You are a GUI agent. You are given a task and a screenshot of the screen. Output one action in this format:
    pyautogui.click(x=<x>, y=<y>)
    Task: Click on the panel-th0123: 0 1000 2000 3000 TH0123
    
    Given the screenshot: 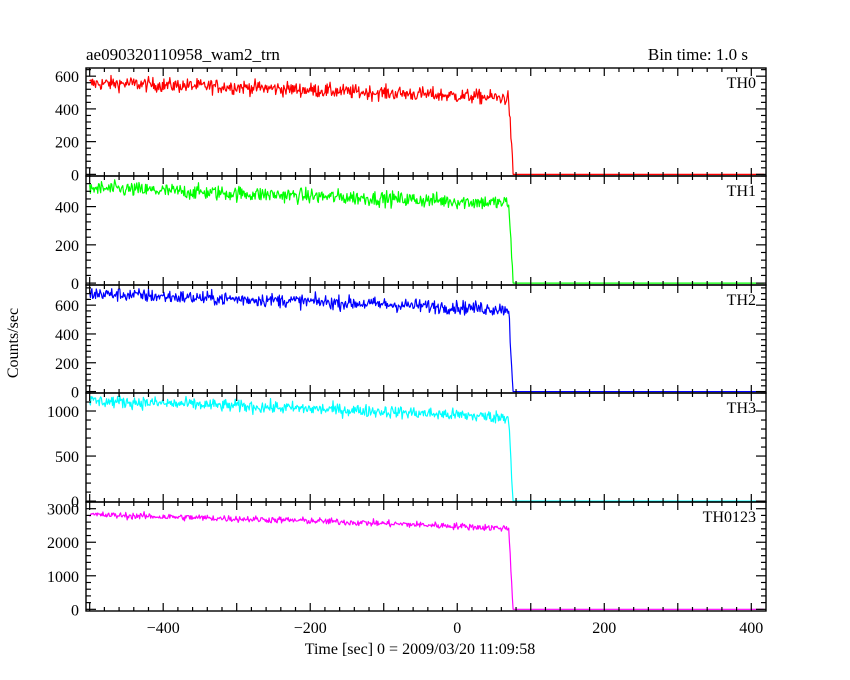 What is the action you would take?
    pyautogui.click(x=407, y=560)
    